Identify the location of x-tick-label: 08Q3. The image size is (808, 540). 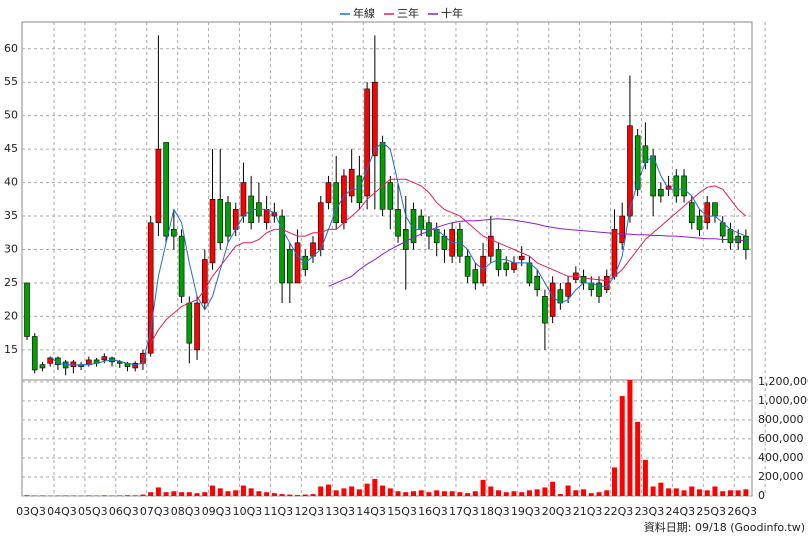
(186, 511).